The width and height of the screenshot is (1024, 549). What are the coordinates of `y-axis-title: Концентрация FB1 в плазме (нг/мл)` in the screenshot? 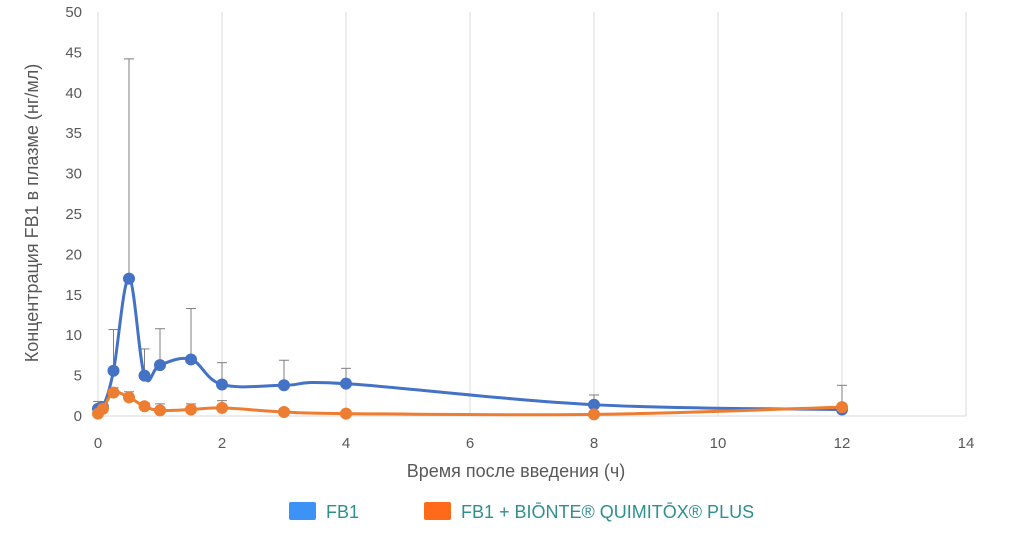 It's located at (32, 213).